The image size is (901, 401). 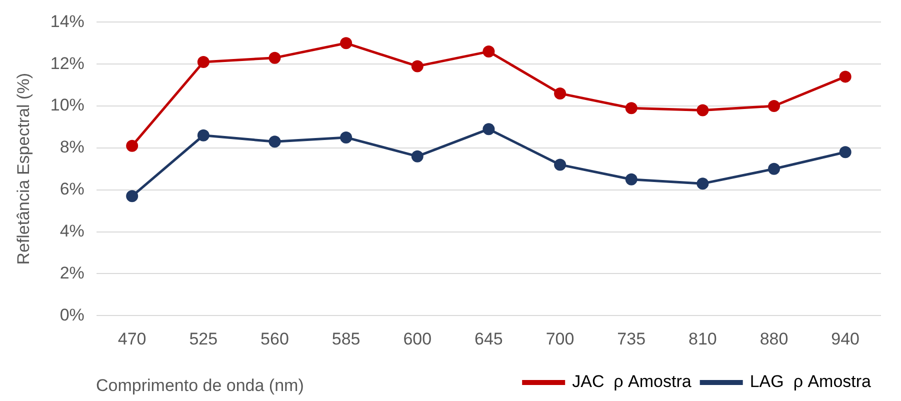 What do you see at coordinates (702, 338) in the screenshot?
I see `x-tick-label: 810` at bounding box center [702, 338].